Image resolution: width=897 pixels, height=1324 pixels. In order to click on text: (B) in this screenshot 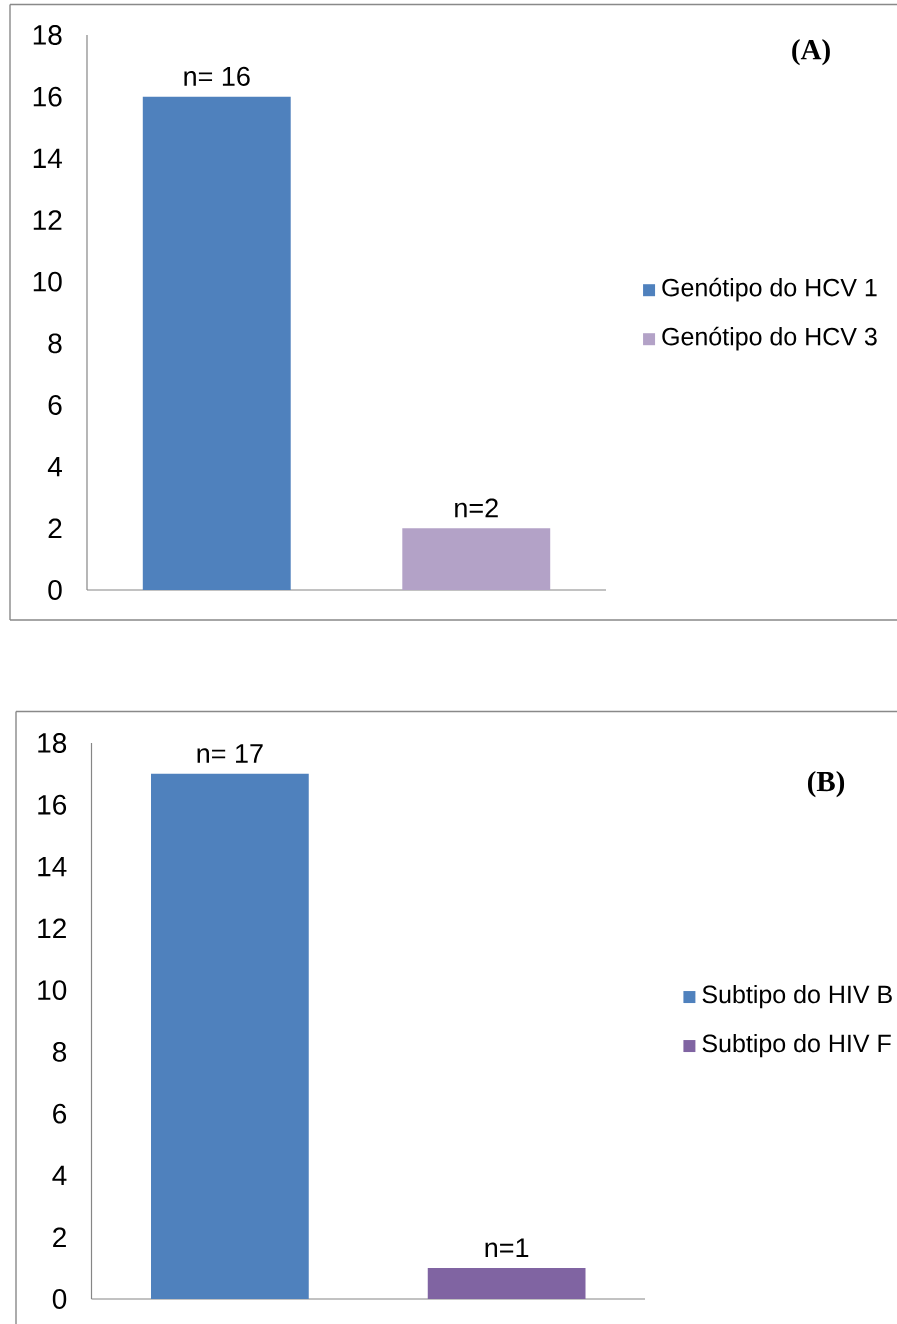, I will do `click(826, 784)`.